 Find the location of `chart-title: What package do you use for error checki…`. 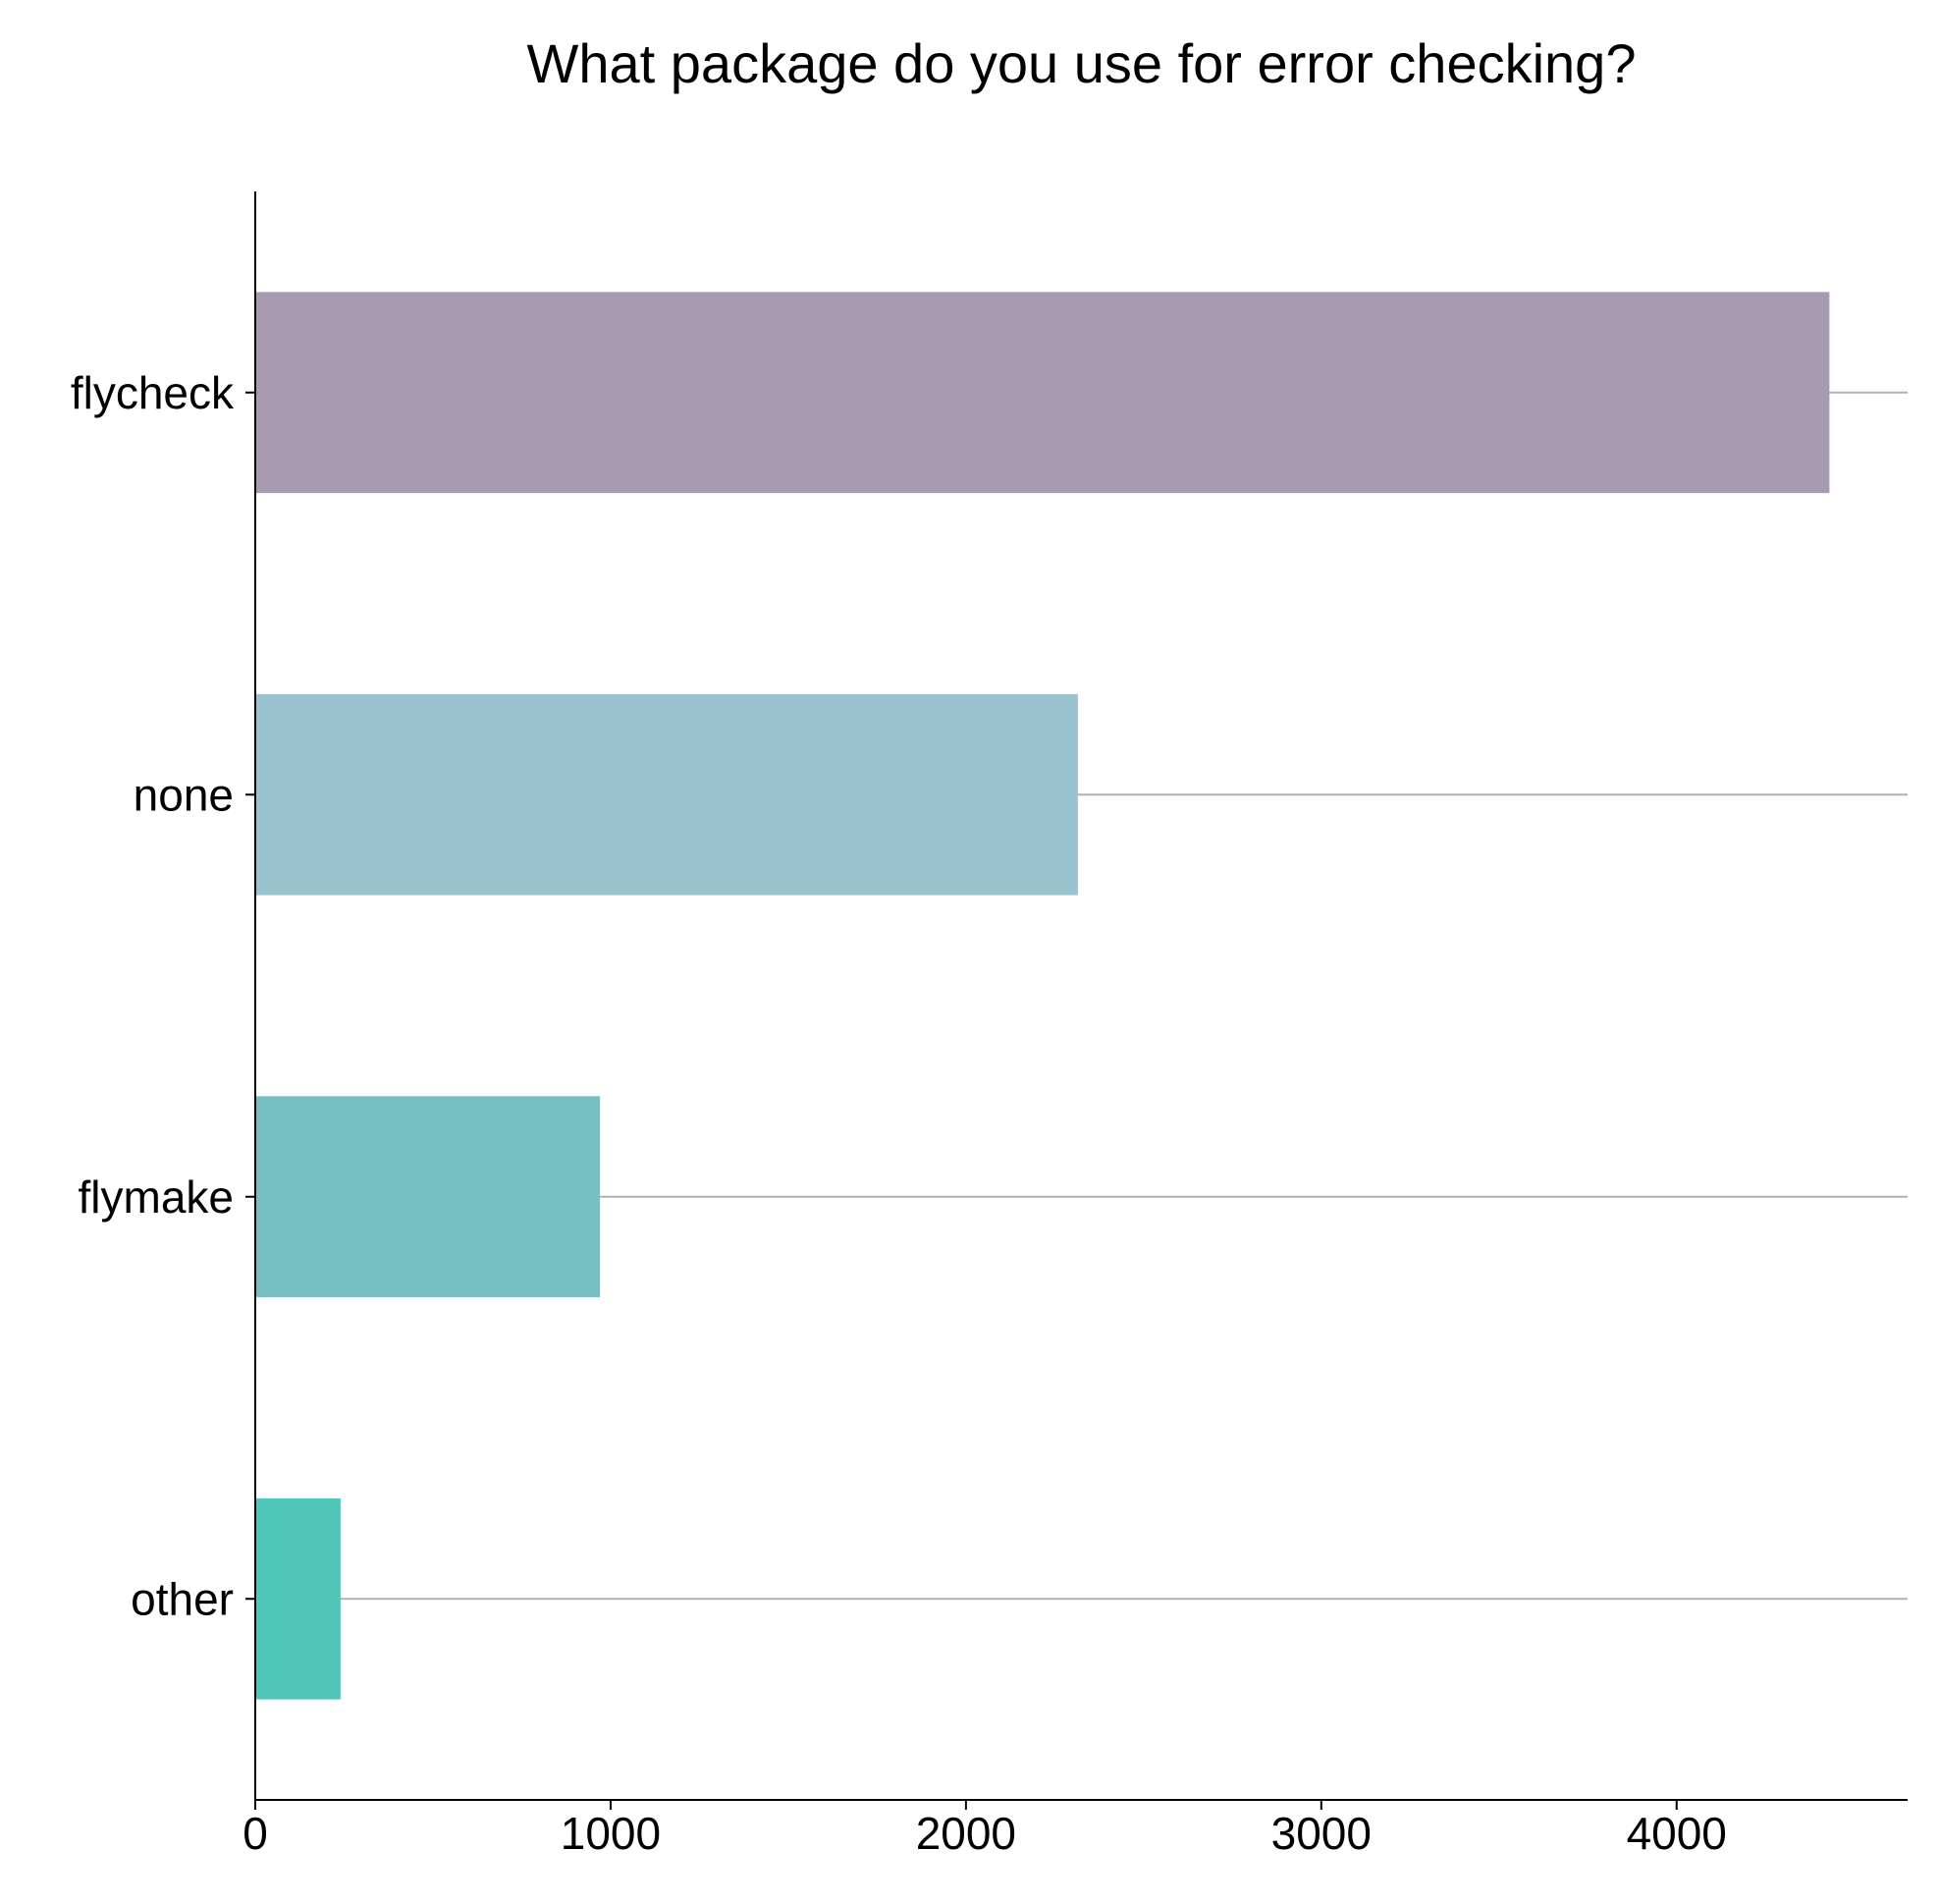

chart-title: What package do you use for error checki… is located at coordinates (1081, 63).